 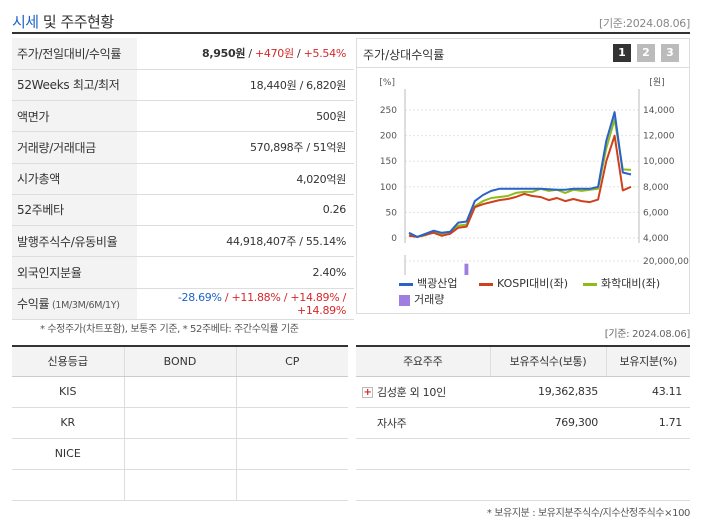 What do you see at coordinates (388, 188) in the screenshot?
I see `left-tick-label: 100` at bounding box center [388, 188].